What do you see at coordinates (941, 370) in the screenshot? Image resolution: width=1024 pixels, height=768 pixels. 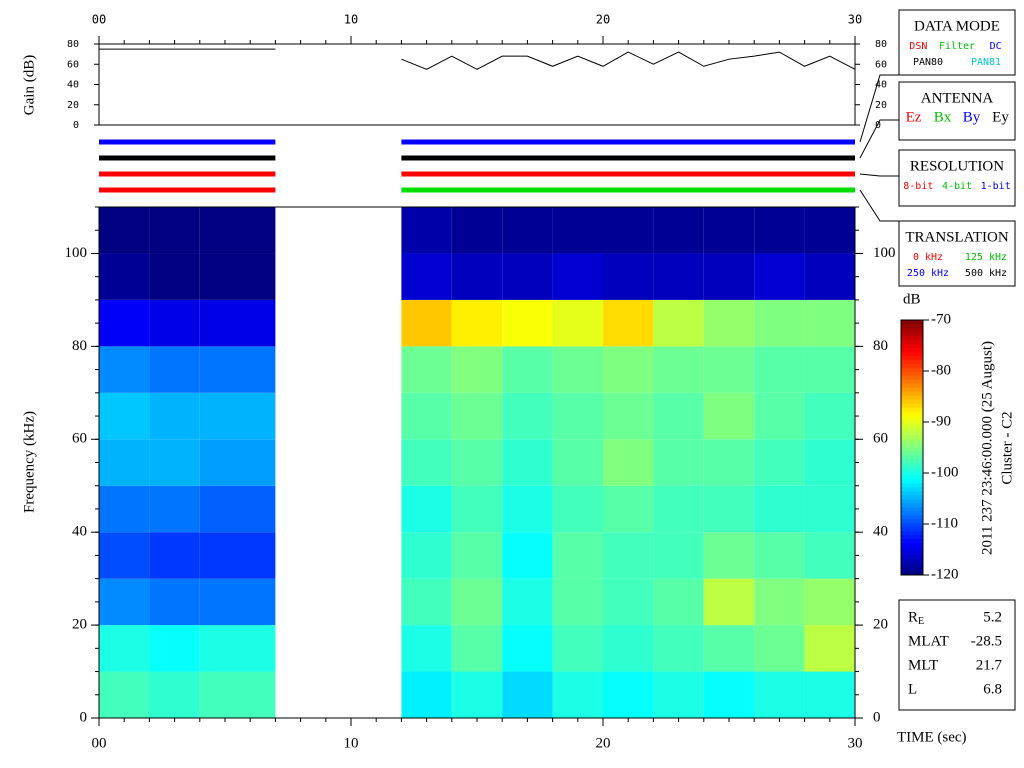 I see `colorbar-tick-label: -80` at bounding box center [941, 370].